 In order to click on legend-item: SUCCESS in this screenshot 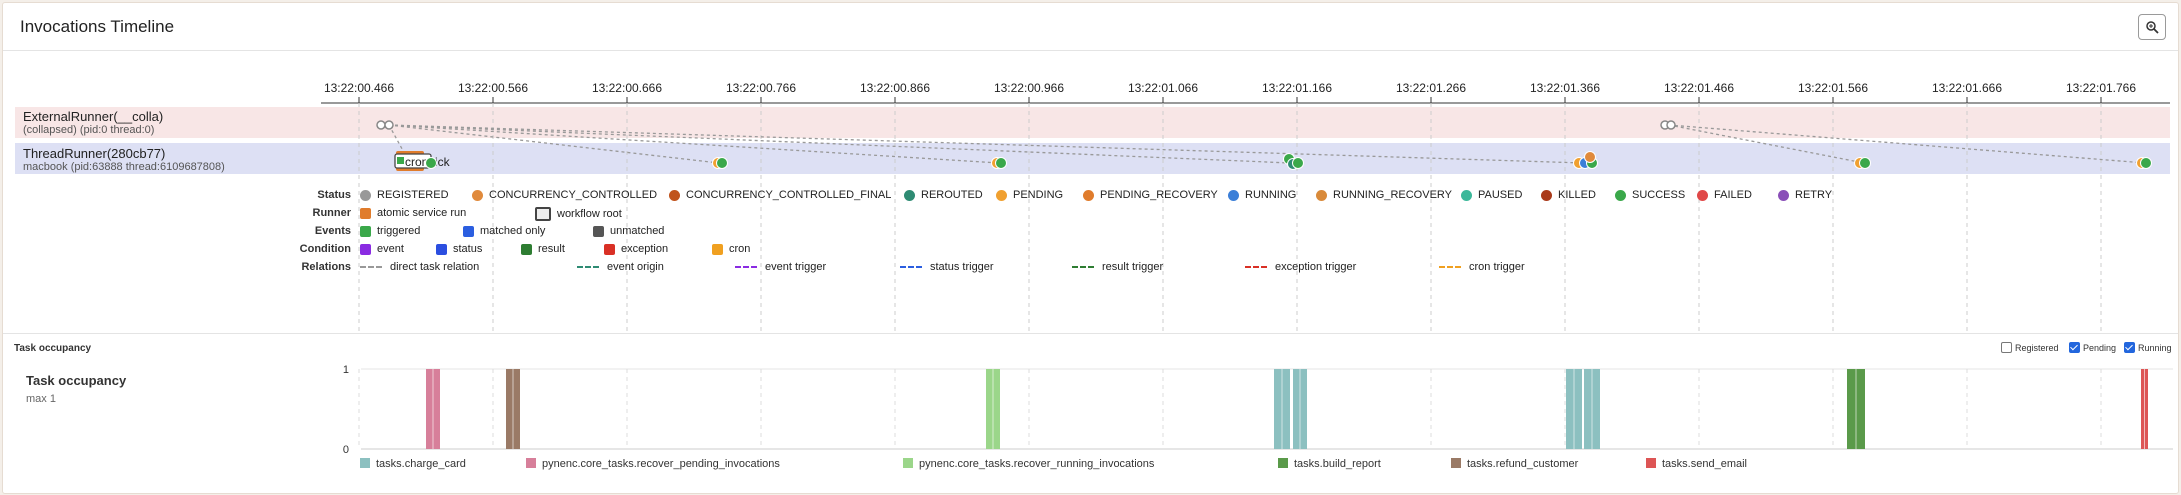, I will do `click(1650, 195)`.